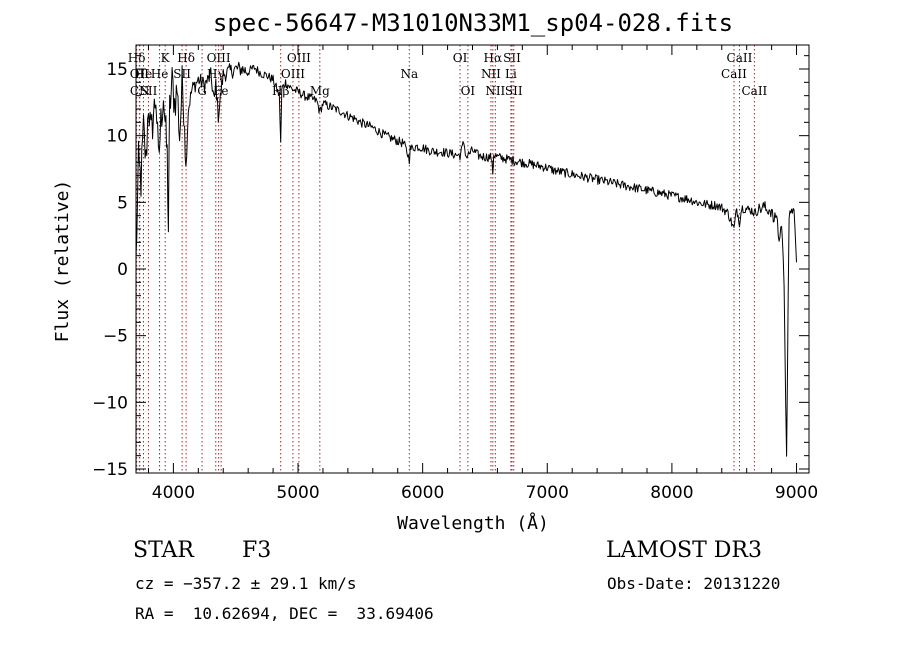 This screenshot has width=900, height=649. Describe the element at coordinates (293, 74) in the screenshot. I see `line-label-14: OIII` at that location.